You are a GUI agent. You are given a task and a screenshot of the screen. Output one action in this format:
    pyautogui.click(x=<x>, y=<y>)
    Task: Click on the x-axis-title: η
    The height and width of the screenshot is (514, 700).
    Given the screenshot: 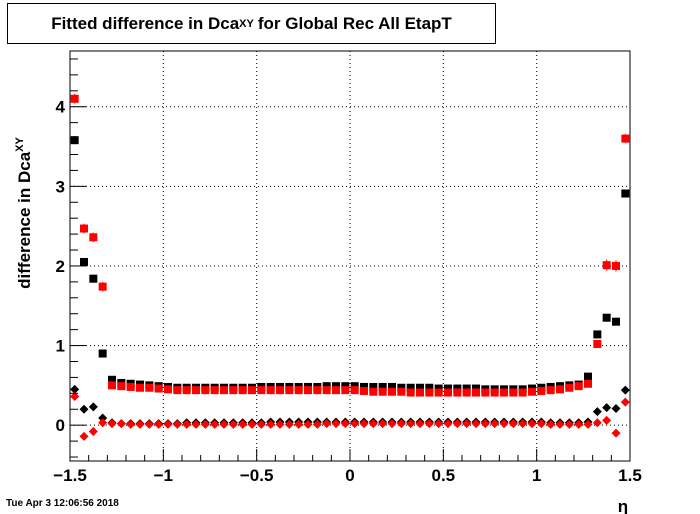 What is the action you would take?
    pyautogui.click(x=623, y=505)
    